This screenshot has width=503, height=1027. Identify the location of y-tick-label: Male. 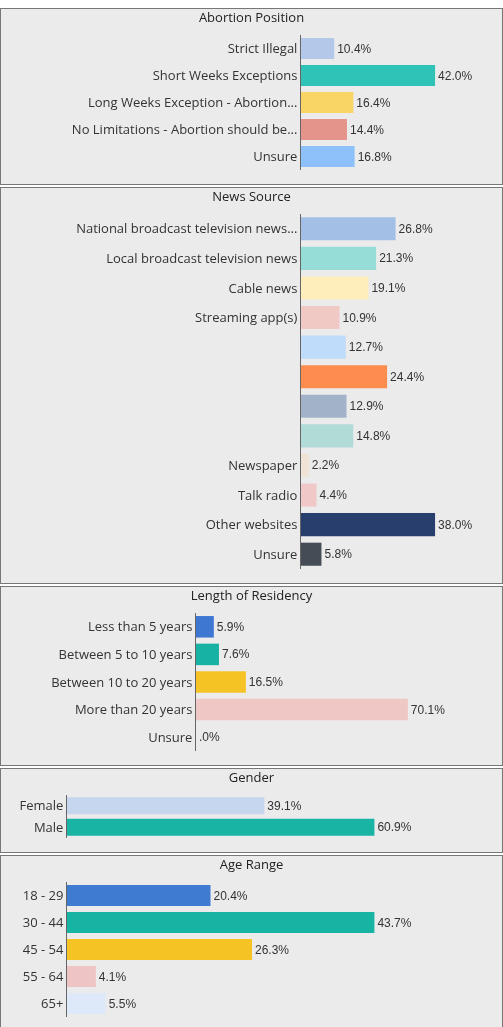
(48, 826).